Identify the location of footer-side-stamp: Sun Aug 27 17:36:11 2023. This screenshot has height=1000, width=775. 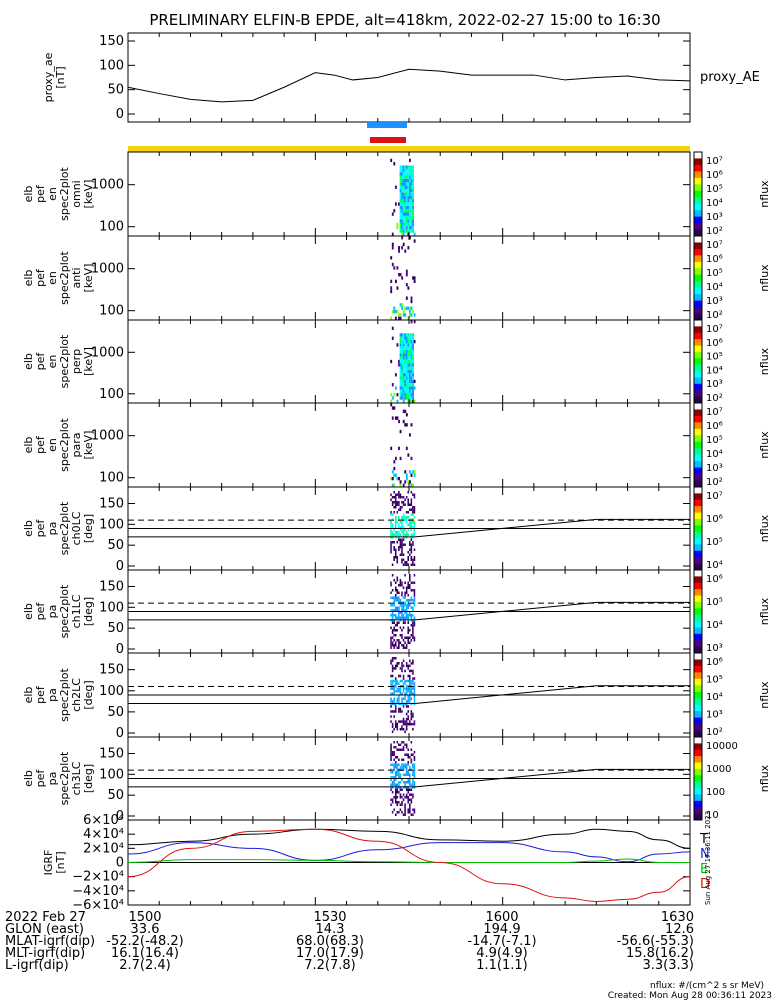
(708, 858).